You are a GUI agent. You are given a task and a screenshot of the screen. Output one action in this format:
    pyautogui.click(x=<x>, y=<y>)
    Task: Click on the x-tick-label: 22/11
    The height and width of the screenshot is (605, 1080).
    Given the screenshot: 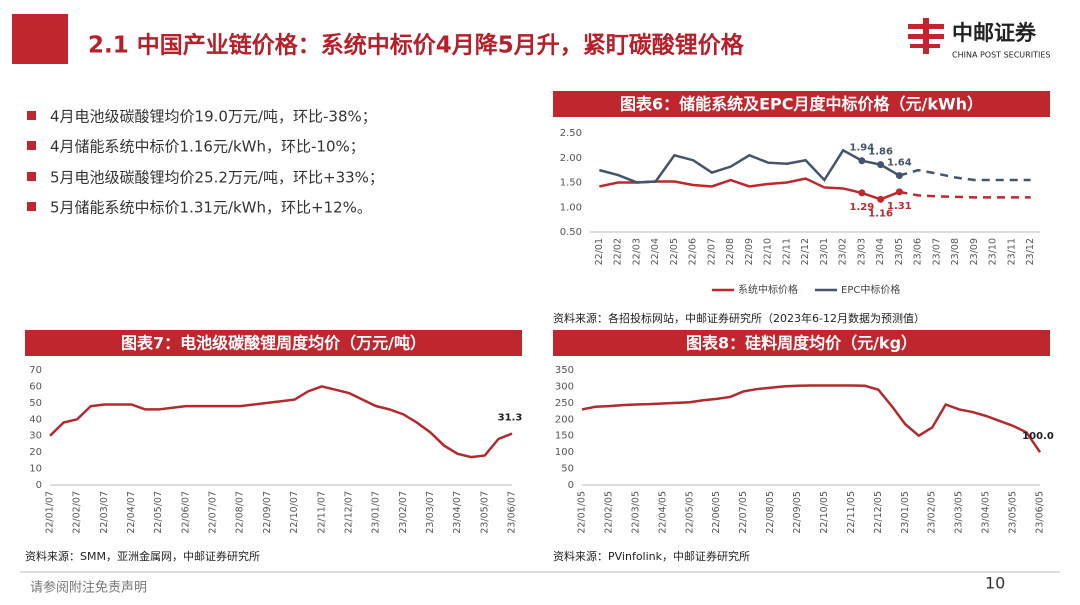 What is the action you would take?
    pyautogui.click(x=786, y=251)
    